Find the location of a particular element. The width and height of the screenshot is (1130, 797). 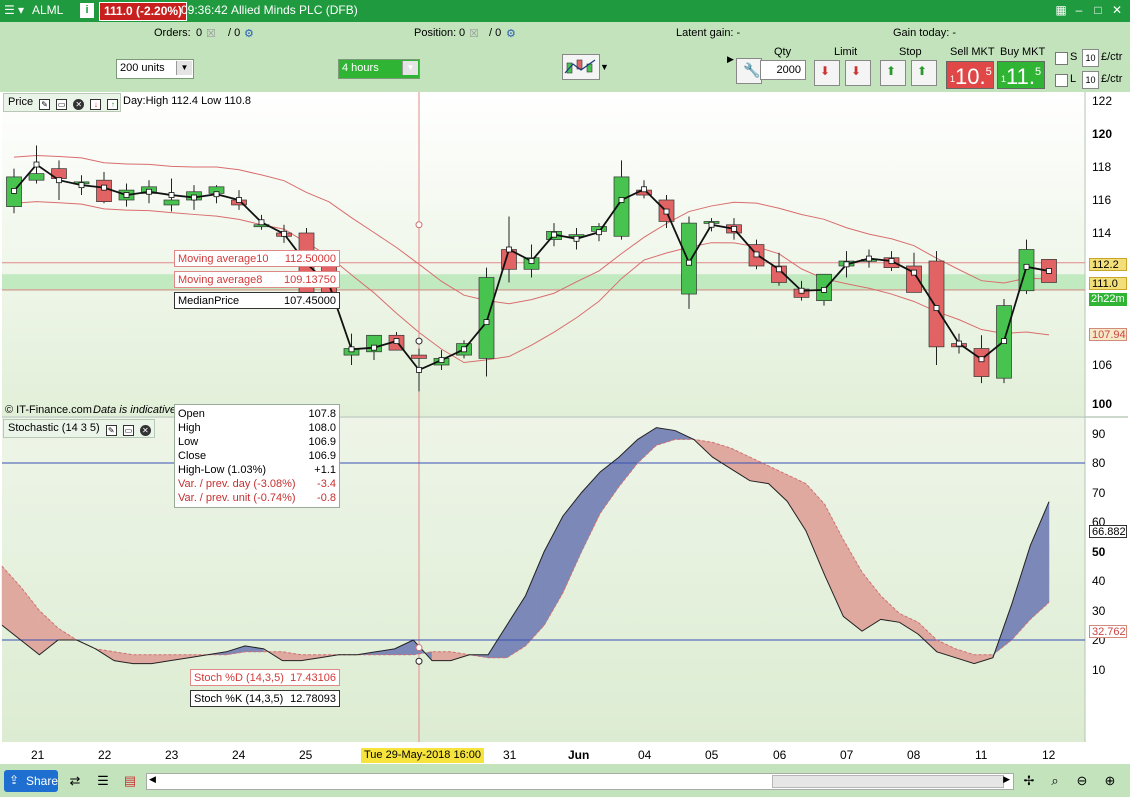

latent-gain: Latent gain: - is located at coordinates (708, 33).